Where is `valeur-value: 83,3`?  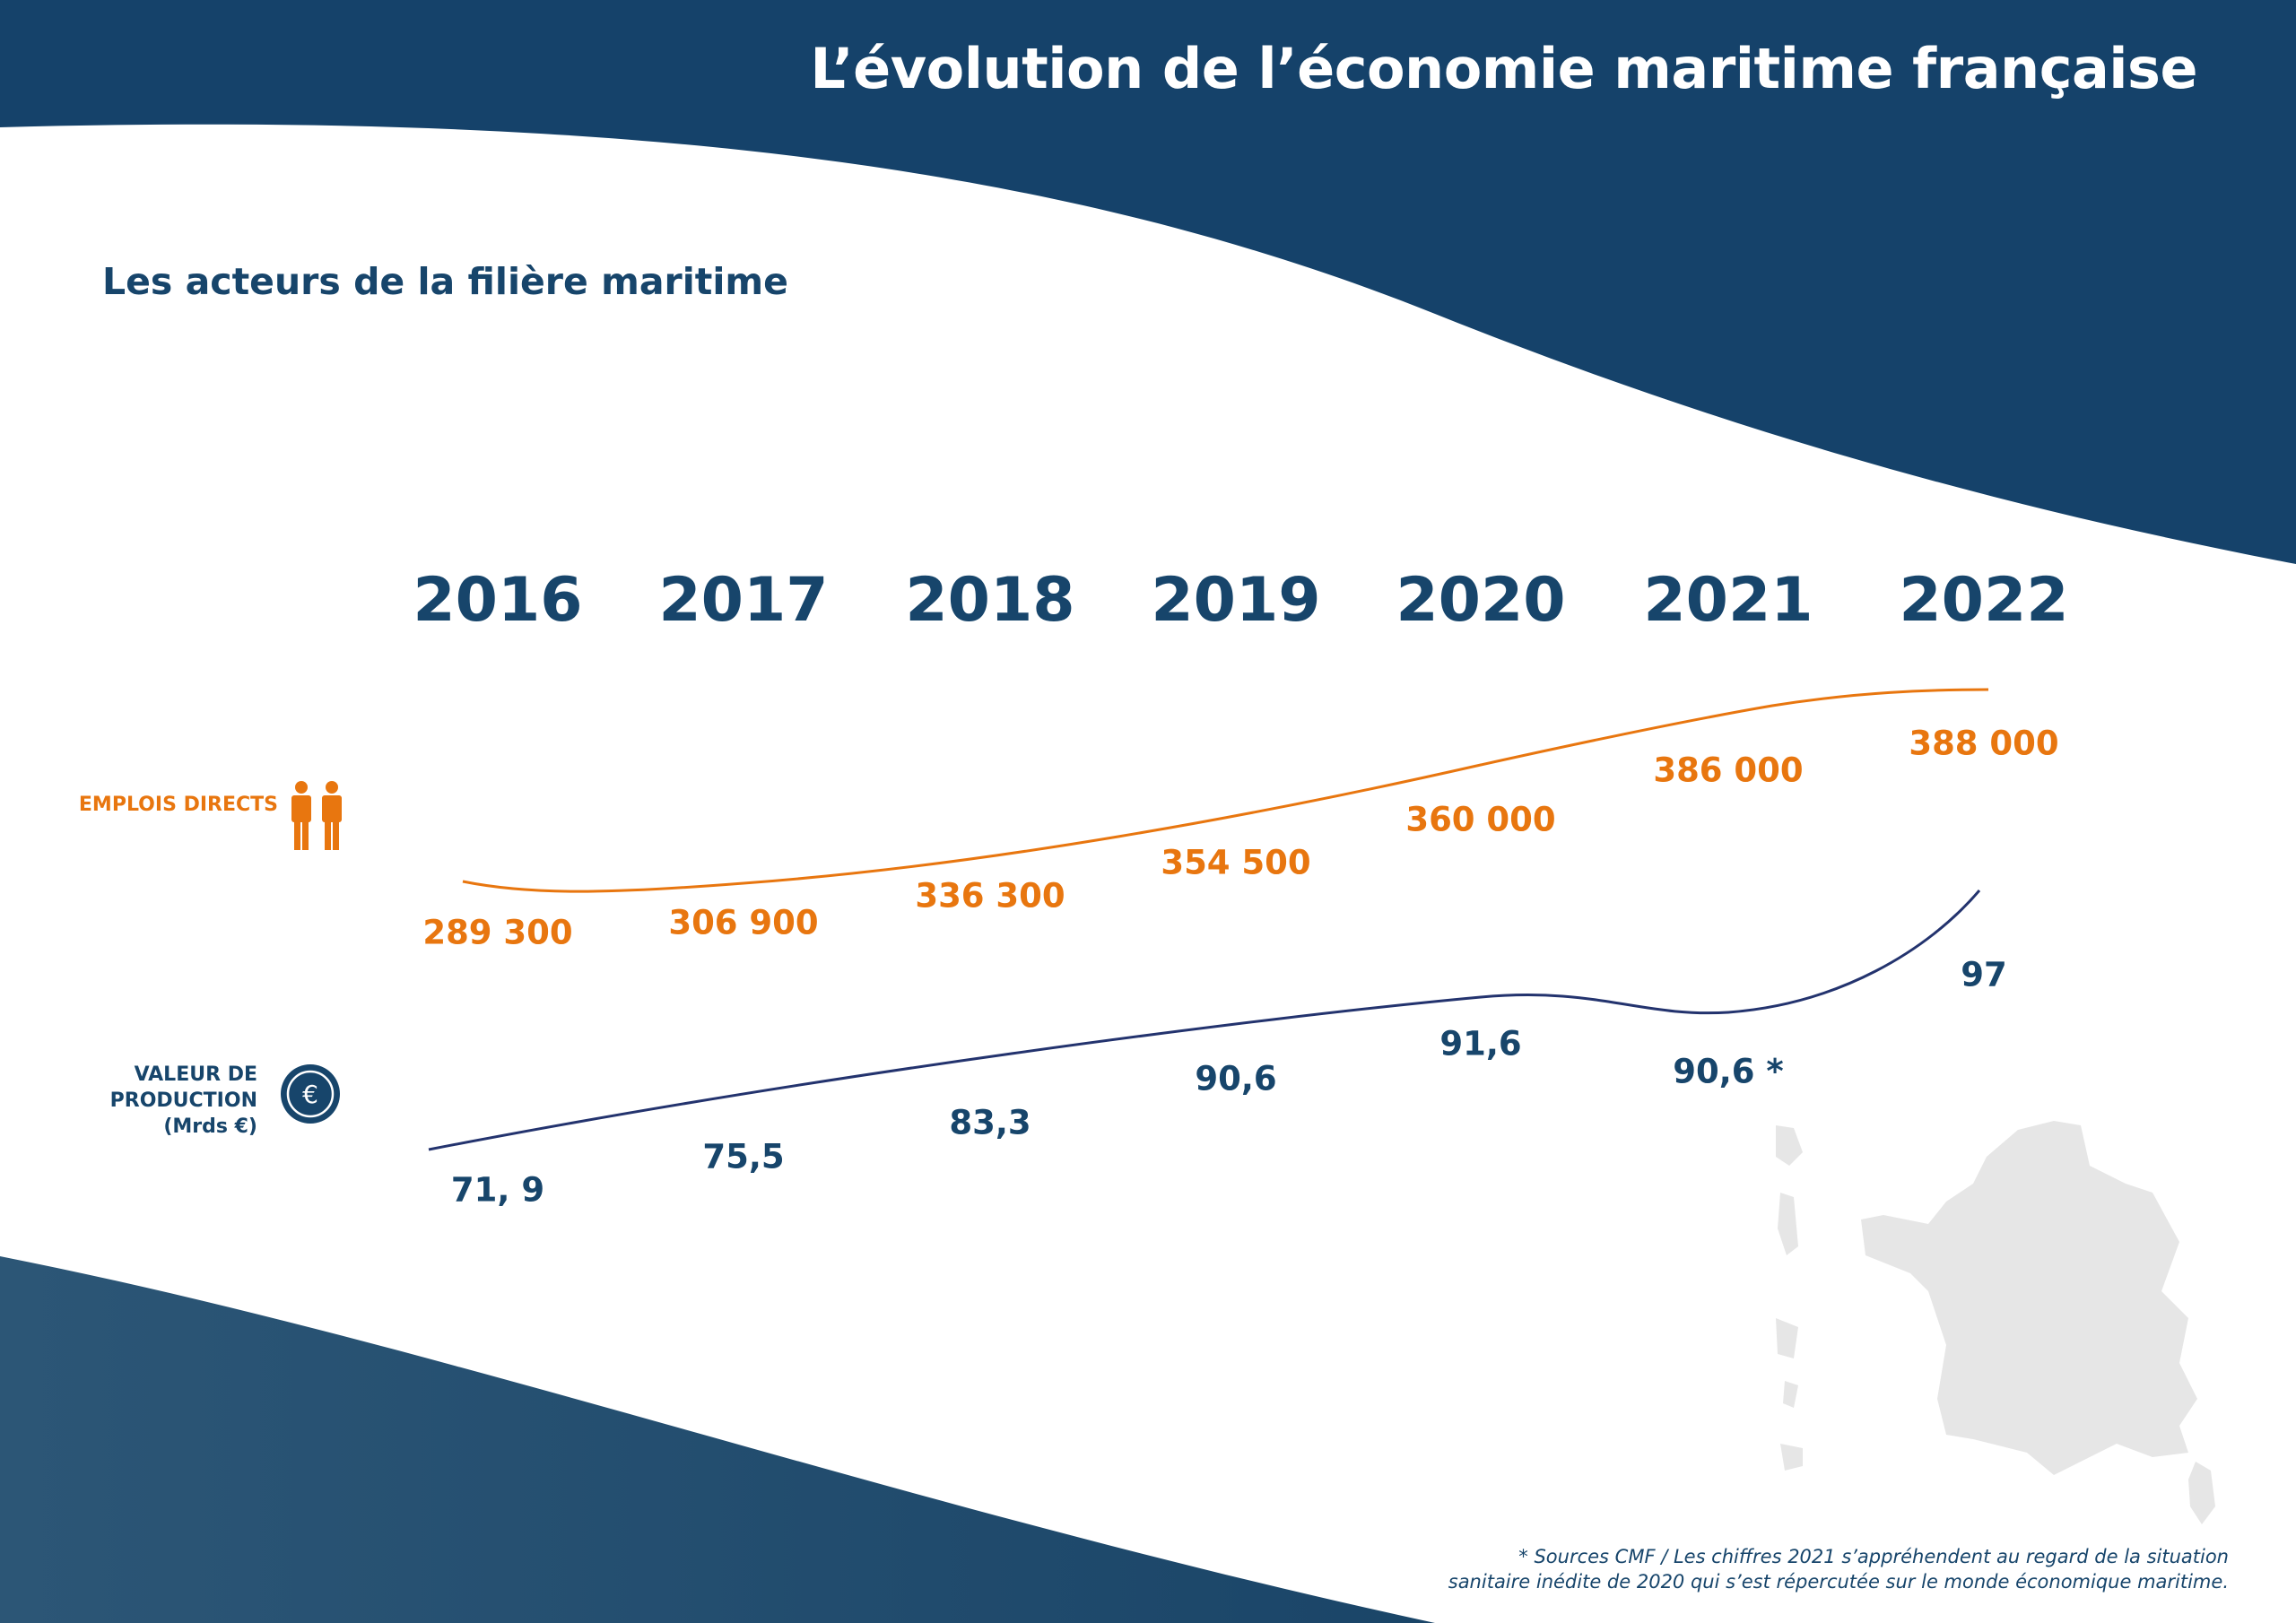
valeur-value: 83,3 is located at coordinates (990, 1122).